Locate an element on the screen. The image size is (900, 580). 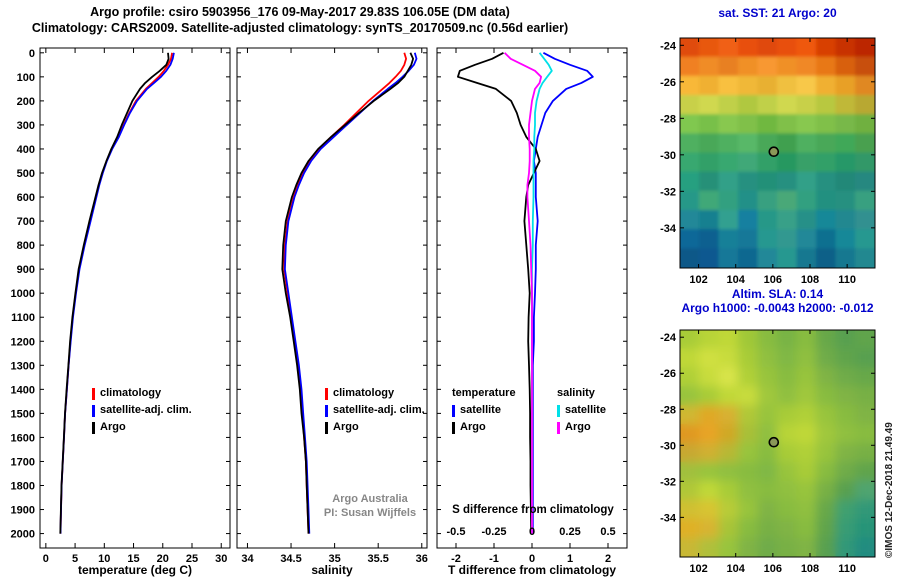
svg-text: 34.5 is located at coordinates (290, 559).